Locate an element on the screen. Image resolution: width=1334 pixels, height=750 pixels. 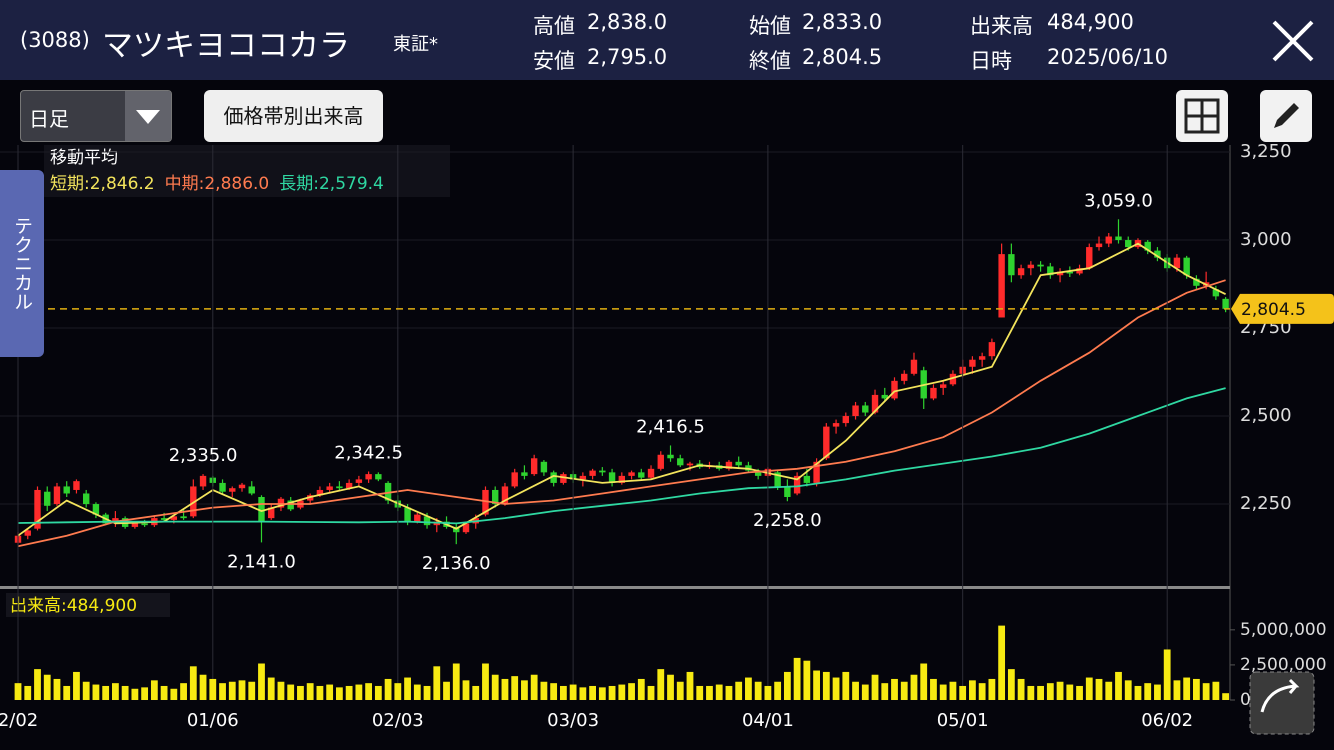
pencil-shape is located at coordinates (1286, 115).